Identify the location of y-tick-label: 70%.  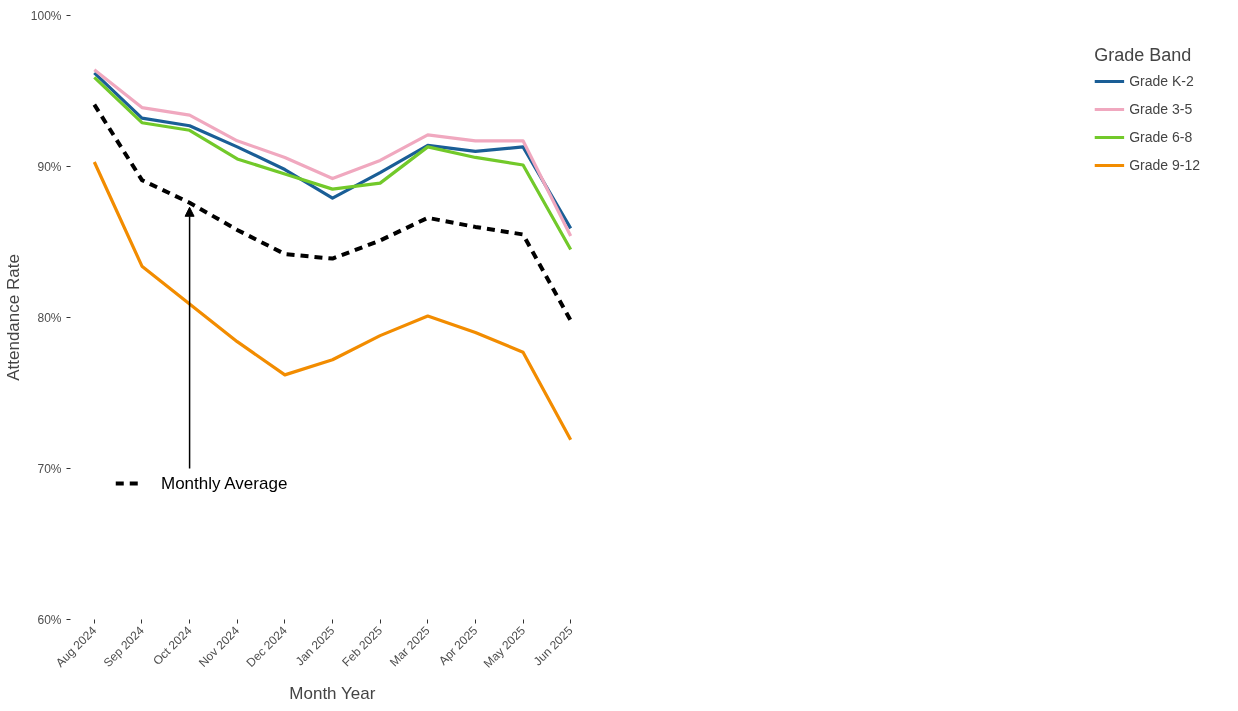
(49, 468).